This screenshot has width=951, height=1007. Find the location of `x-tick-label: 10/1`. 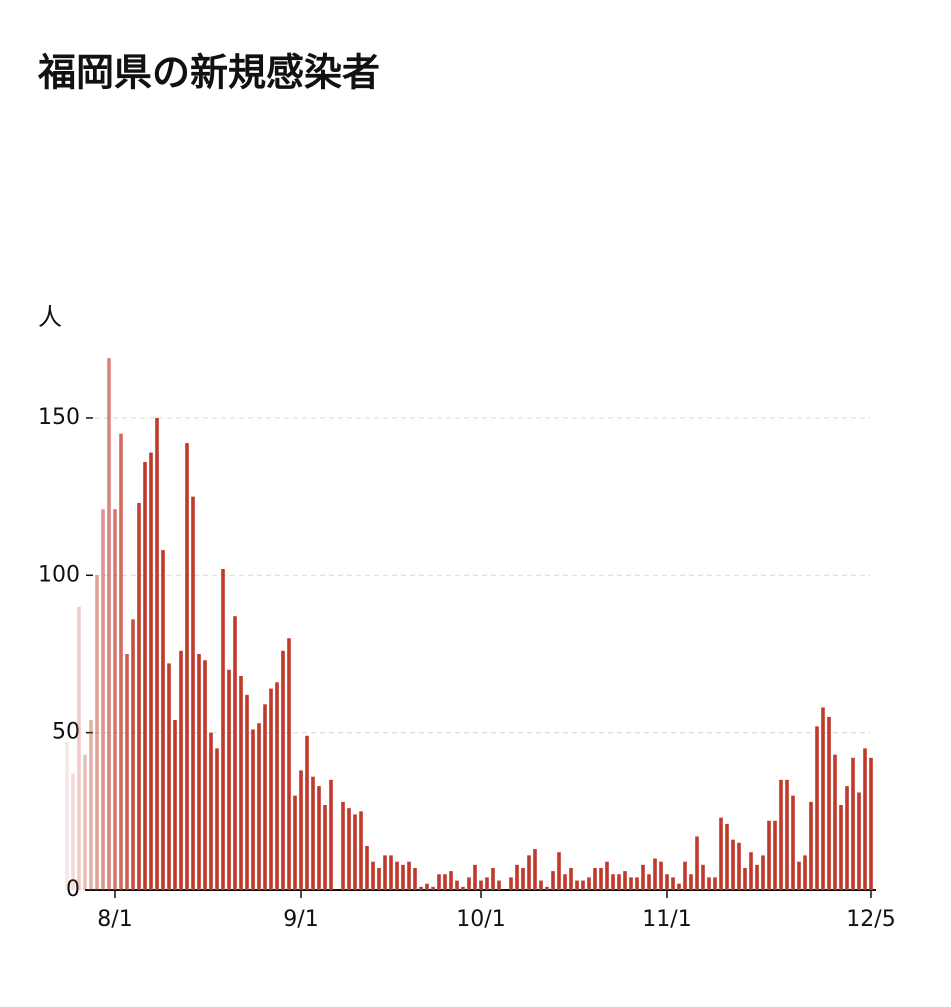

x-tick-label: 10/1 is located at coordinates (480, 919).